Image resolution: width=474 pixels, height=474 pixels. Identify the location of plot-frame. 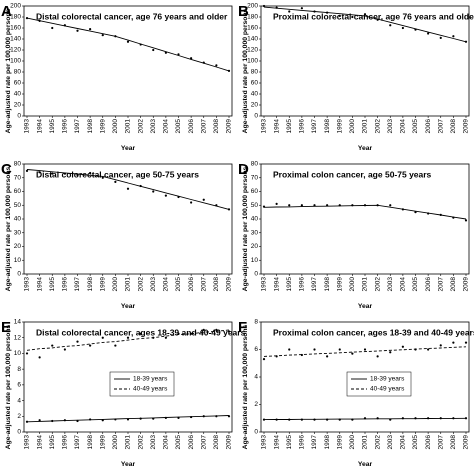
(365, 219).